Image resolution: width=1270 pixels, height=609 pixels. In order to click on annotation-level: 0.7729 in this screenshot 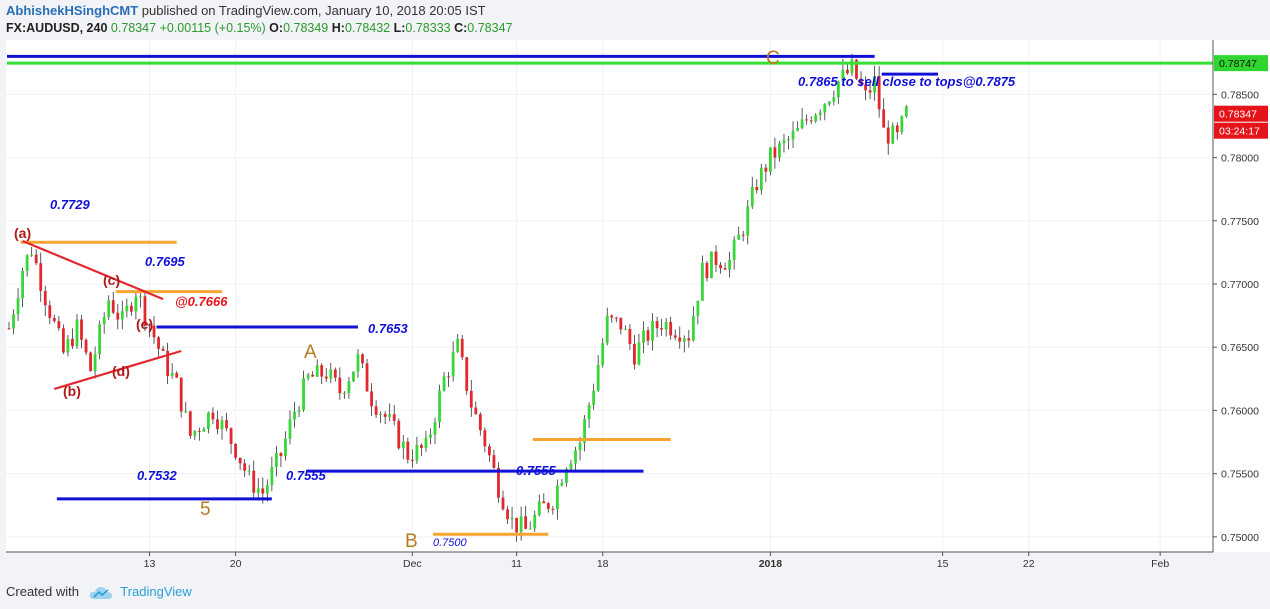, I will do `click(70, 204)`.